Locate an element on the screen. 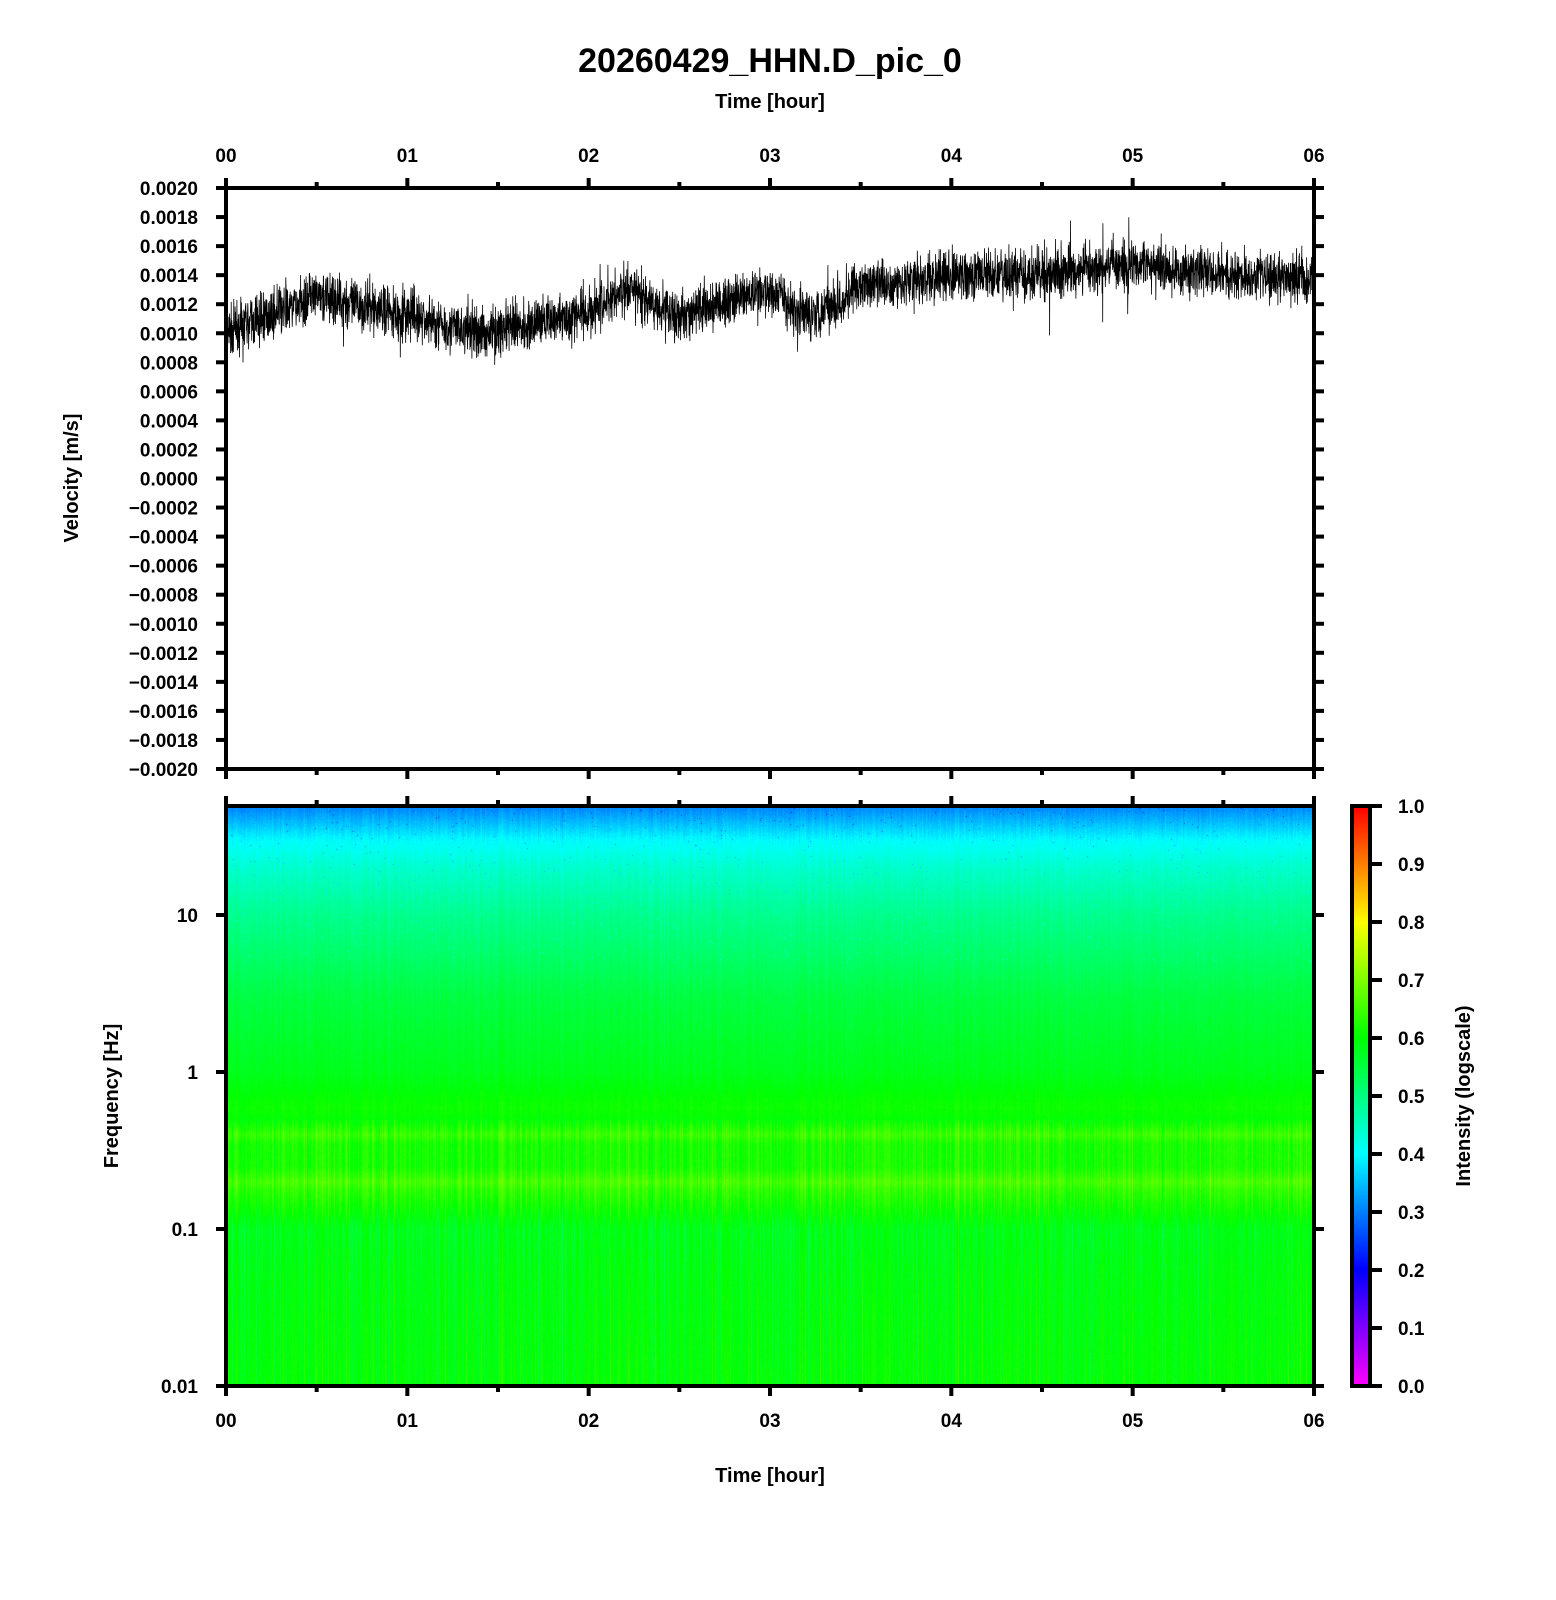 The width and height of the screenshot is (1556, 1600). top-x-tick-label: 02 is located at coordinates (588, 156).